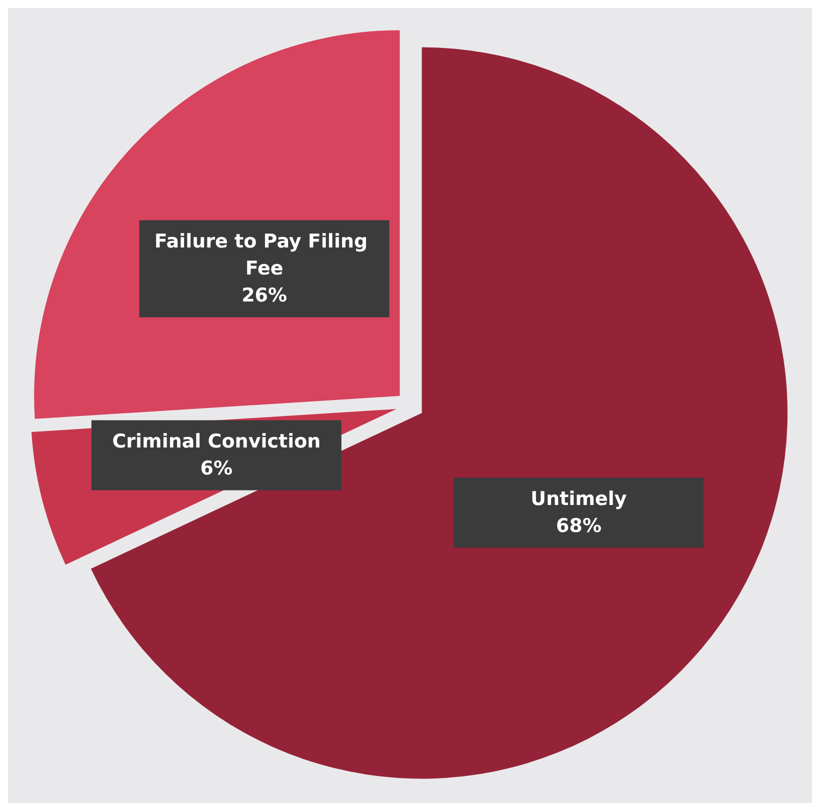 This screenshot has height=811, width=820. What do you see at coordinates (579, 526) in the screenshot?
I see `data-label: 68%` at bounding box center [579, 526].